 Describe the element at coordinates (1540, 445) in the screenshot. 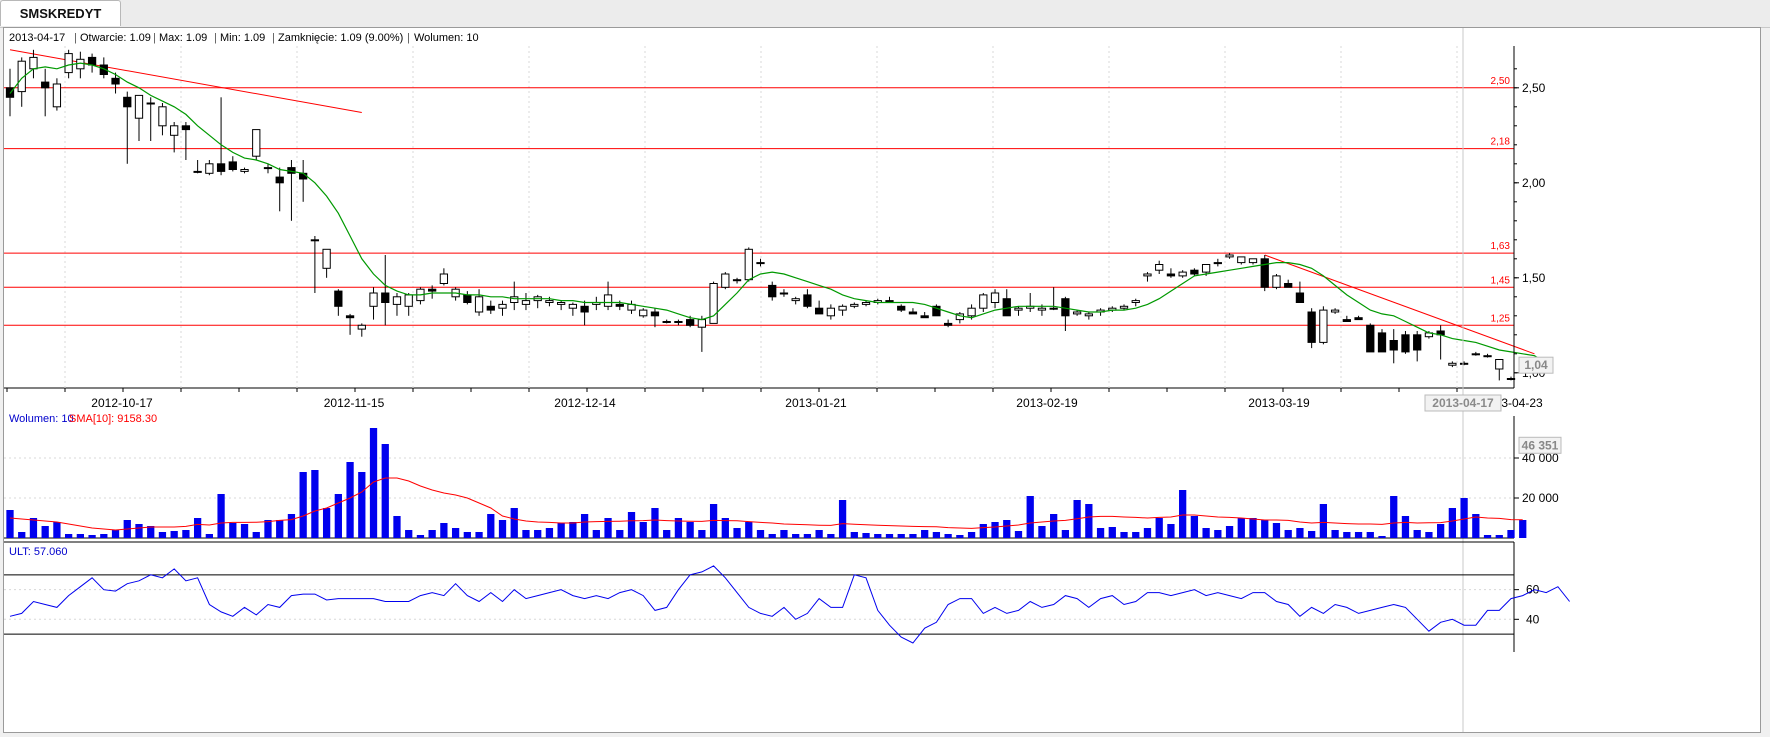

I see `volume-last-value-box` at that location.